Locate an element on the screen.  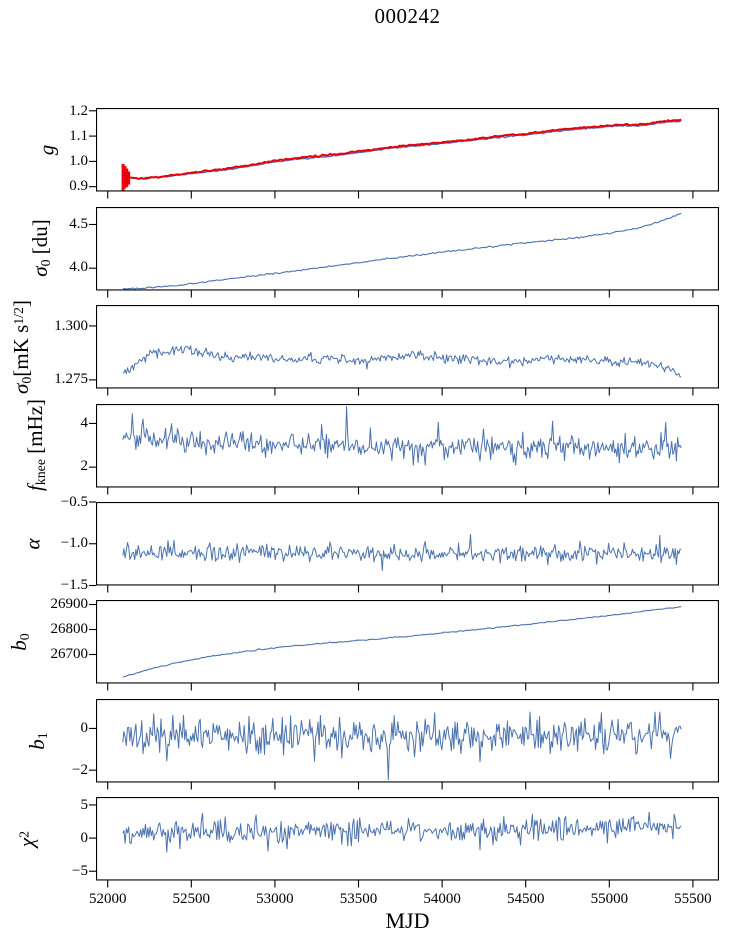
x-tick-label: 54500 is located at coordinates (525, 899).